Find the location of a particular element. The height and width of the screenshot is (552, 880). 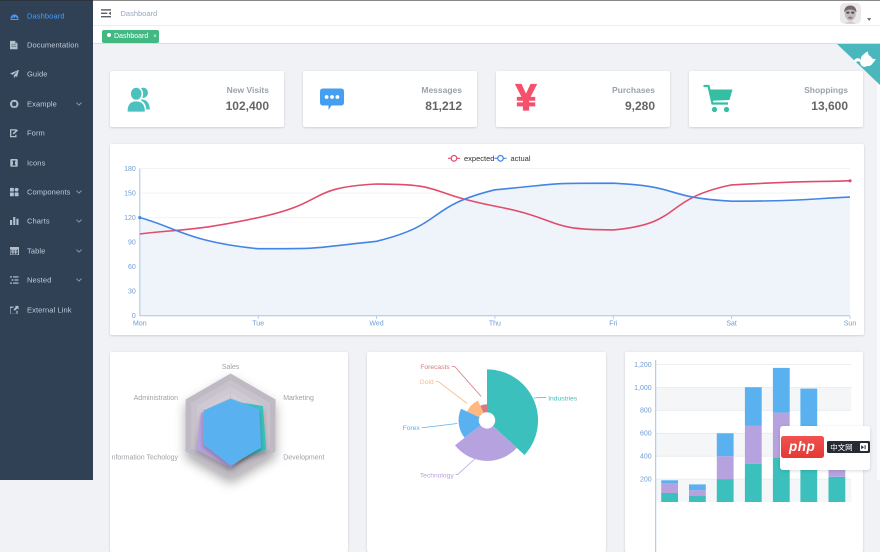

svg-text: 600 is located at coordinates (646, 434).